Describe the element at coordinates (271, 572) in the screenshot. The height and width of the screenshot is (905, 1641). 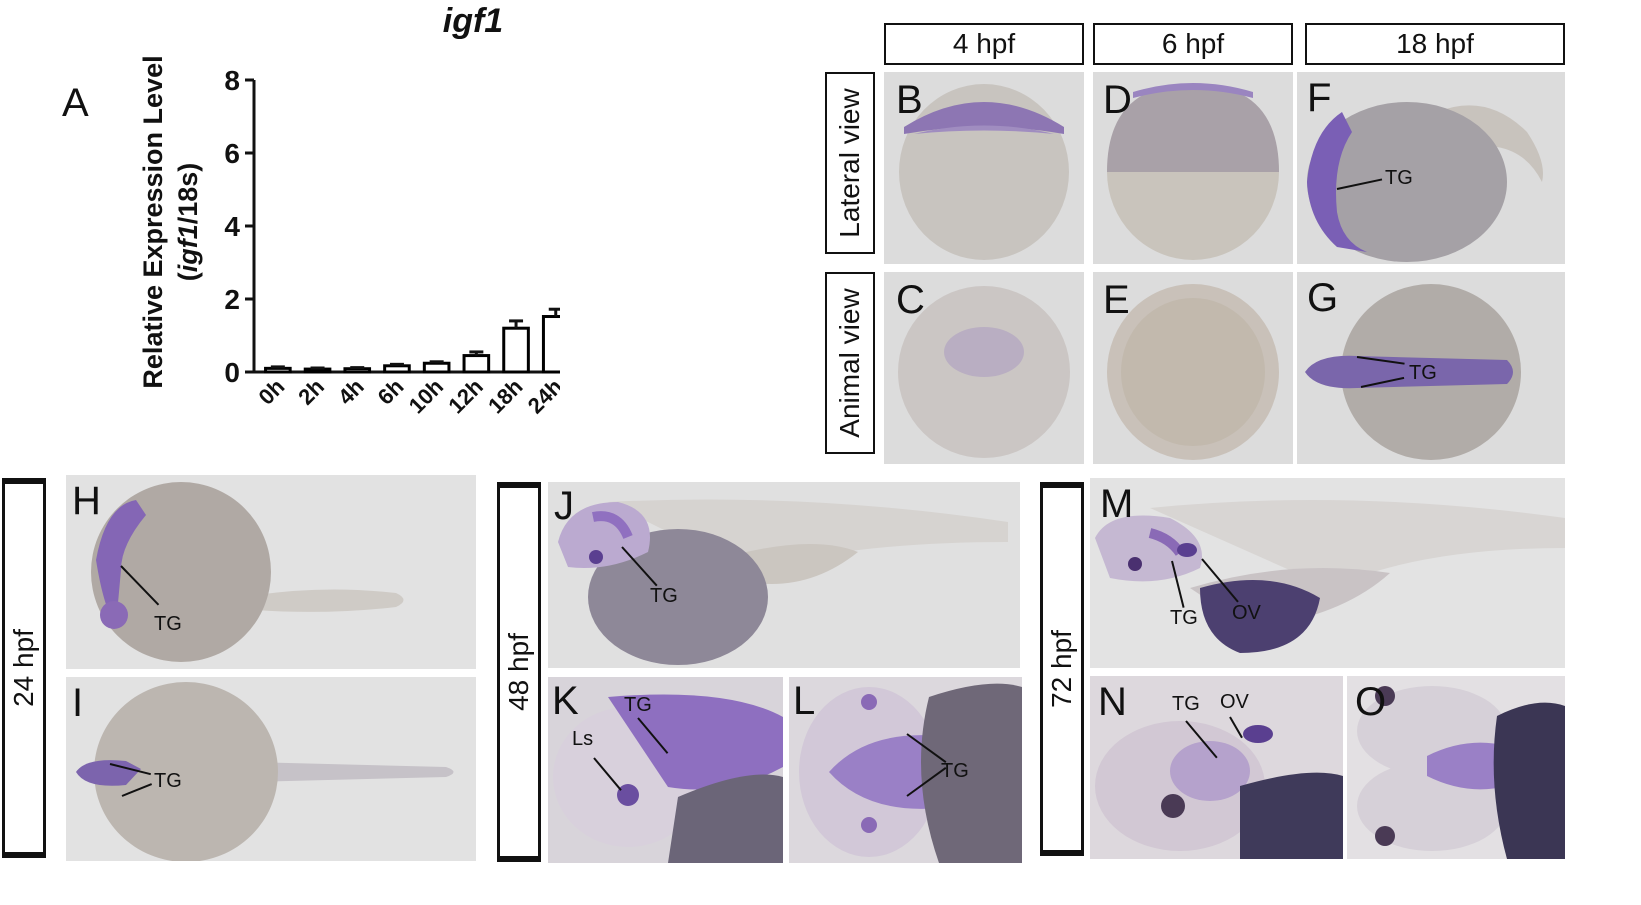
I see `panel-h-image: H TG` at that location.